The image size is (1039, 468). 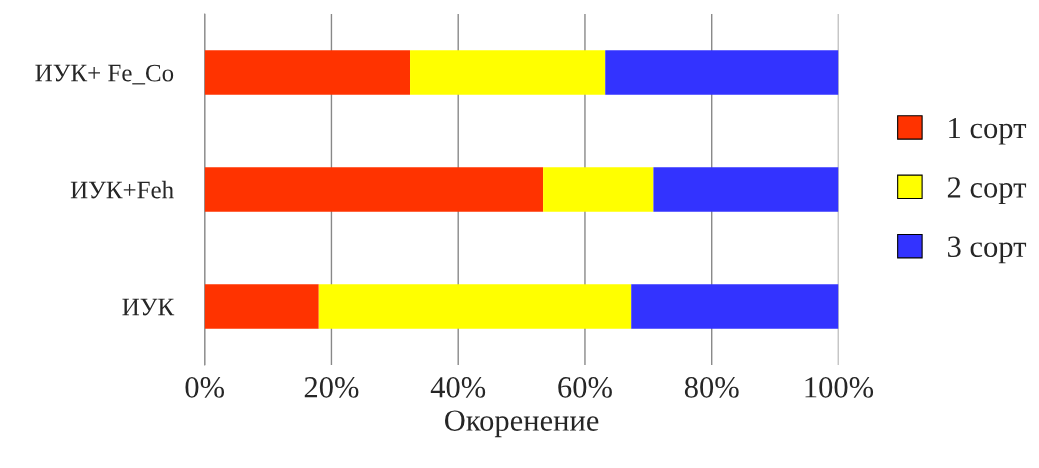 What do you see at coordinates (122, 189) in the screenshot?
I see `y-tick-label: ИУК+Feh` at bounding box center [122, 189].